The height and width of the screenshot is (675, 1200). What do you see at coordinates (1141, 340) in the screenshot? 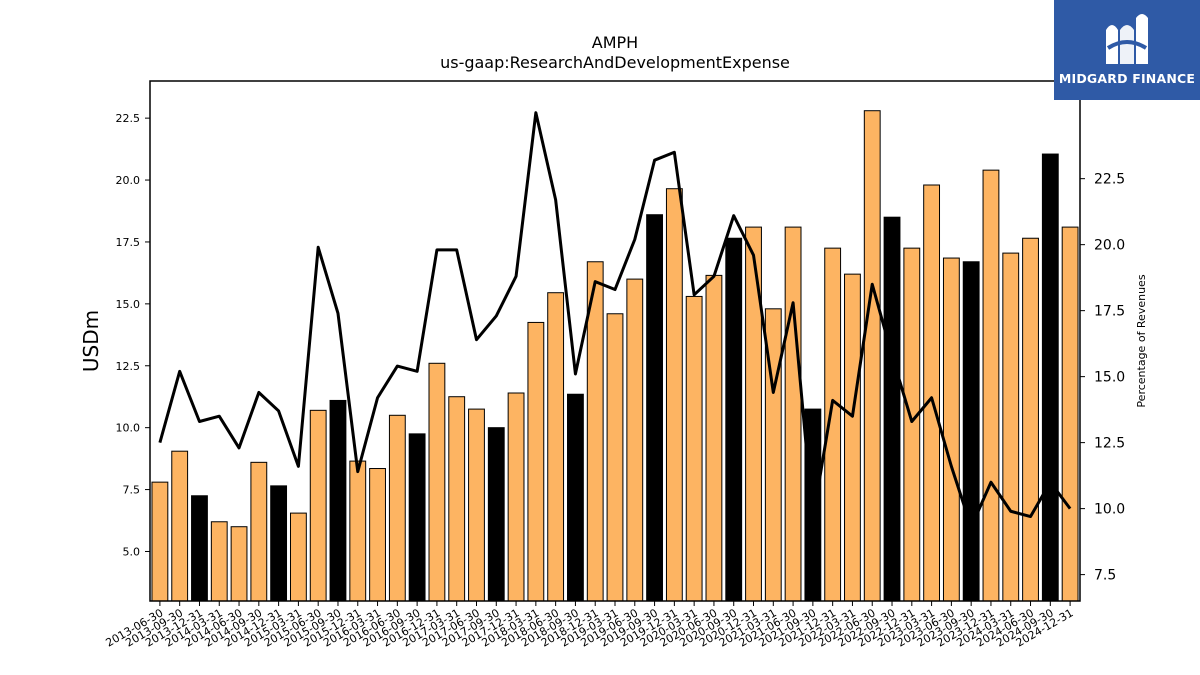
I see `y-axis-label-right: Percentage of Revenues` at bounding box center [1141, 340].